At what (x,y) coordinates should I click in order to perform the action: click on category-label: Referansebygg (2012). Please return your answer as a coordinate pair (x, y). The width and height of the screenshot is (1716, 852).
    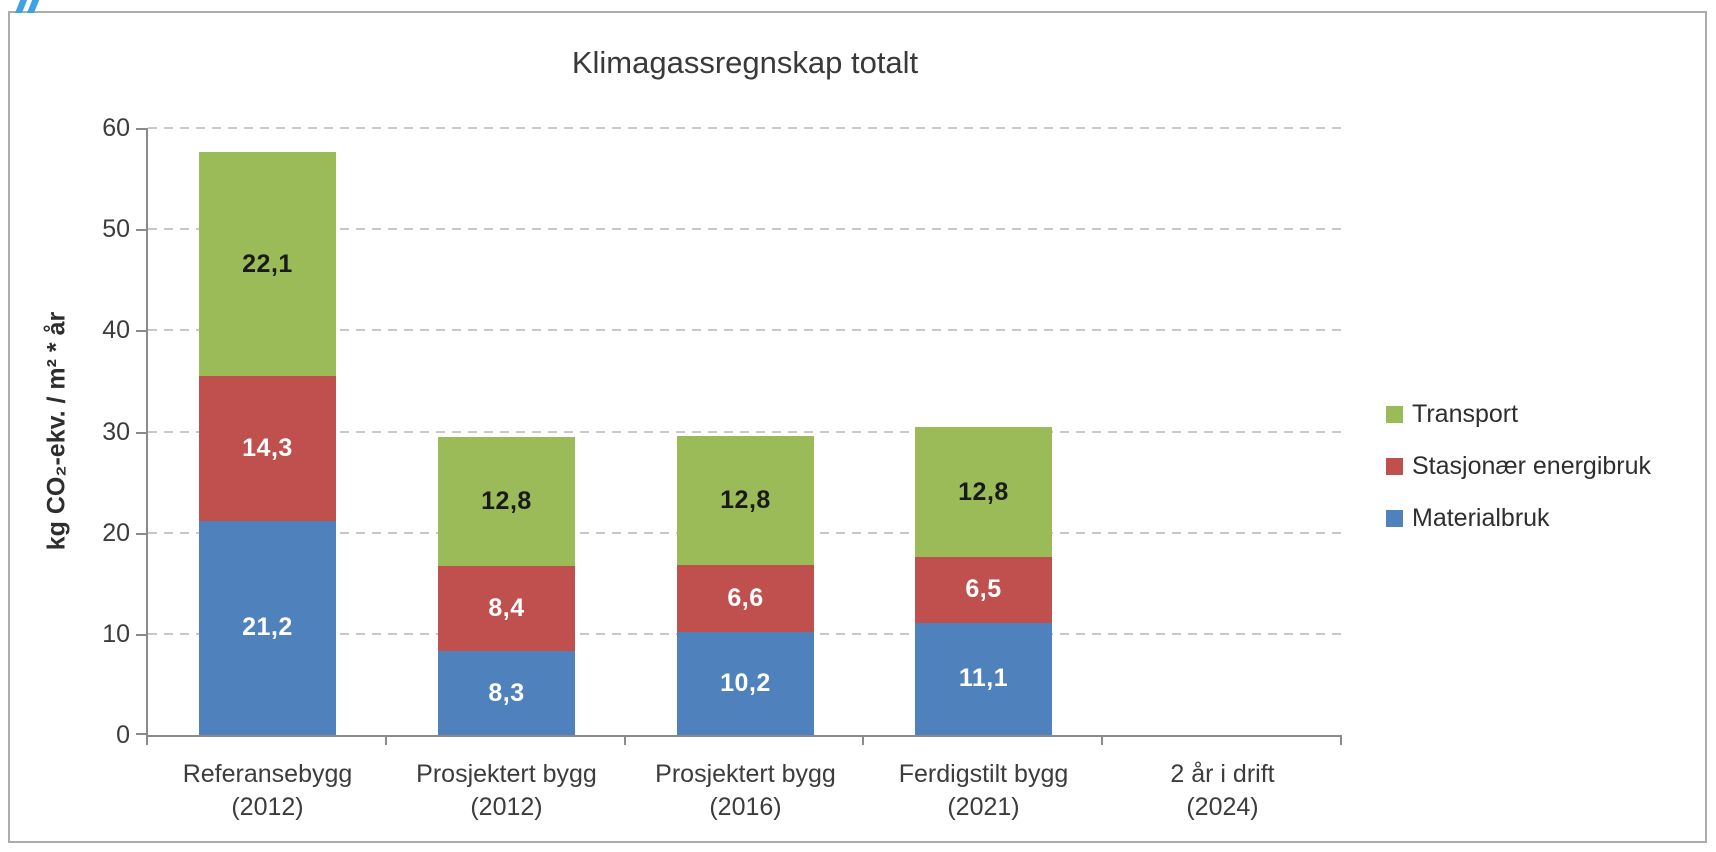
    Looking at the image, I should click on (267, 790).